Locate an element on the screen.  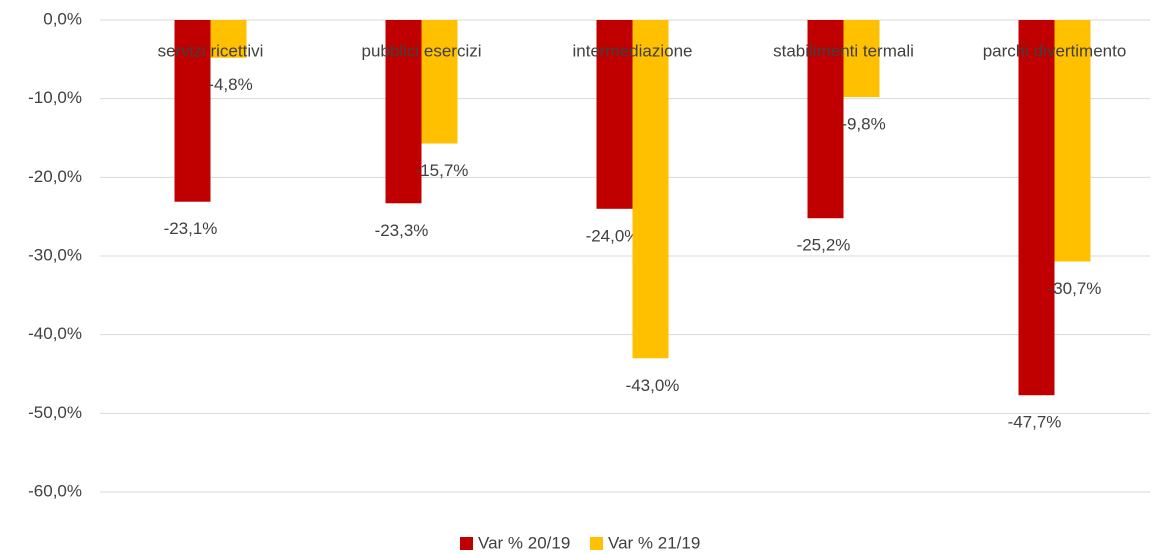
y-tick-label: -40,0% is located at coordinates (55, 333).